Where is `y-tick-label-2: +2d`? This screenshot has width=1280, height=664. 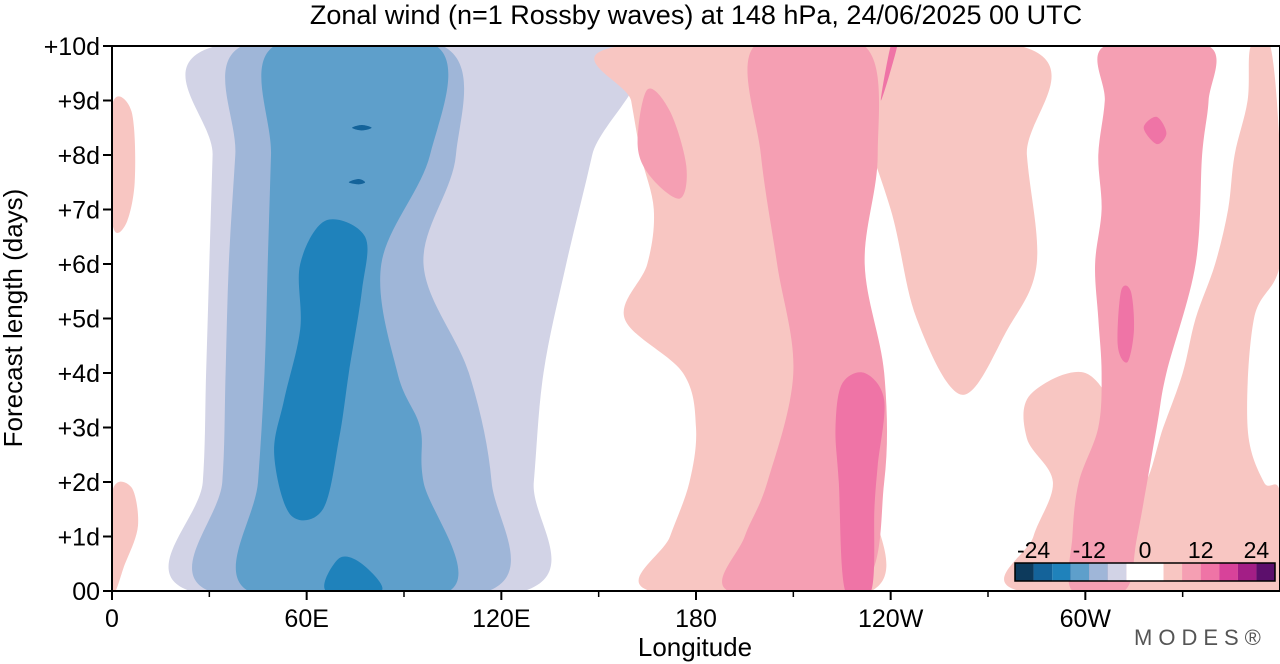 y-tick-label-2: +2d is located at coordinates (79, 483).